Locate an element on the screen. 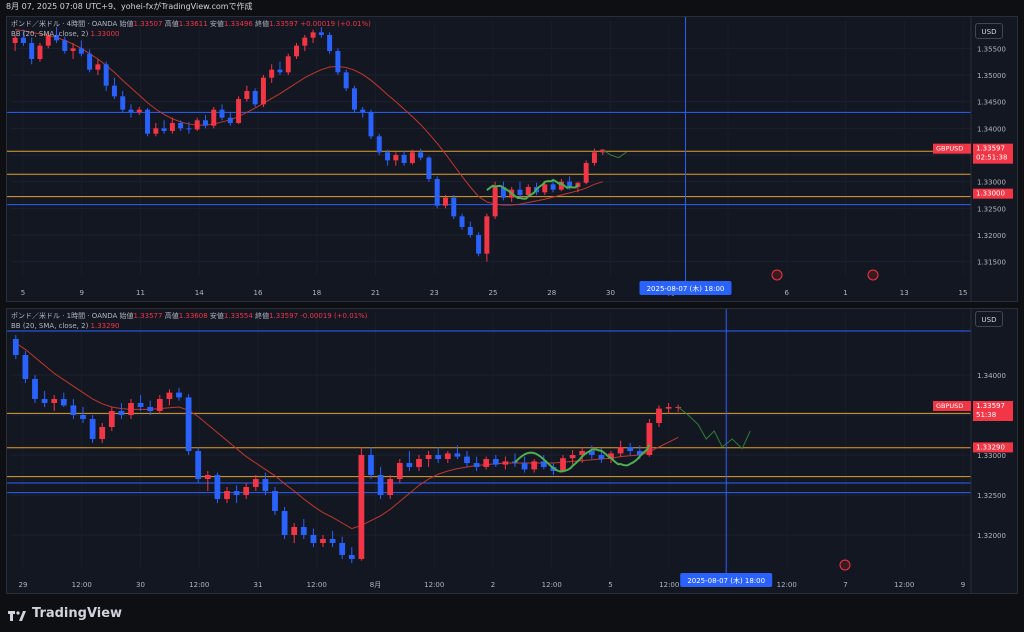 This screenshot has height=632, width=1024. price-tag-symbol-box is located at coordinates (952, 406).